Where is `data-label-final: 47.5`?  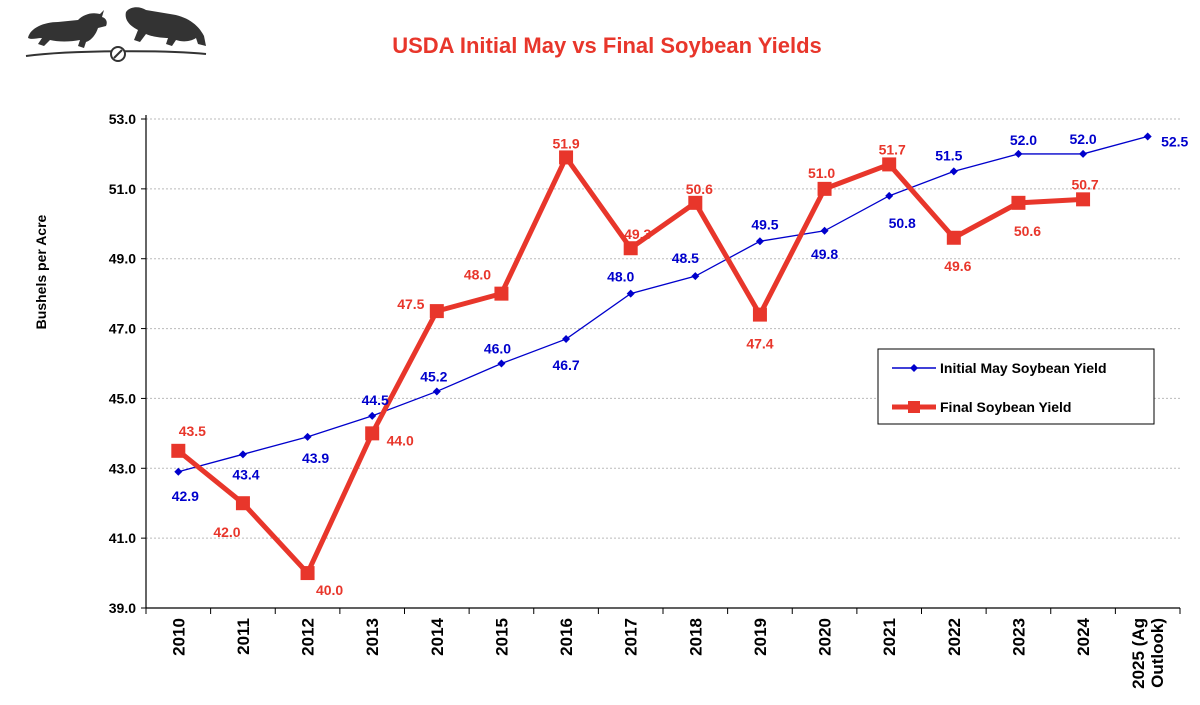
data-label-final: 47.5 is located at coordinates (410, 304).